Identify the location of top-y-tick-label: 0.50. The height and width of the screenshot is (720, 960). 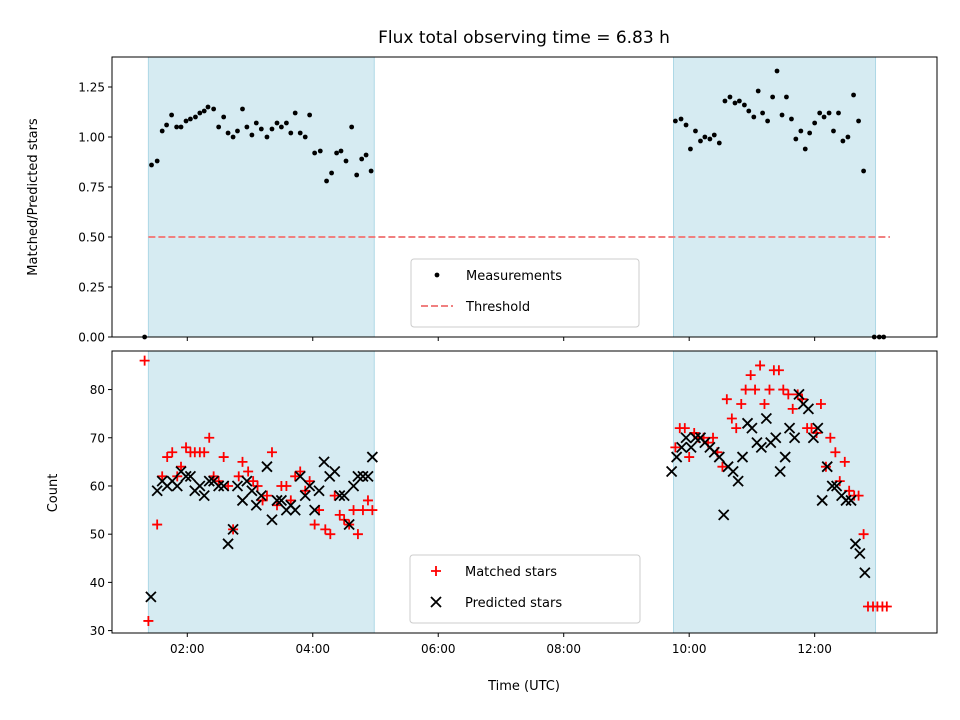
(91, 238).